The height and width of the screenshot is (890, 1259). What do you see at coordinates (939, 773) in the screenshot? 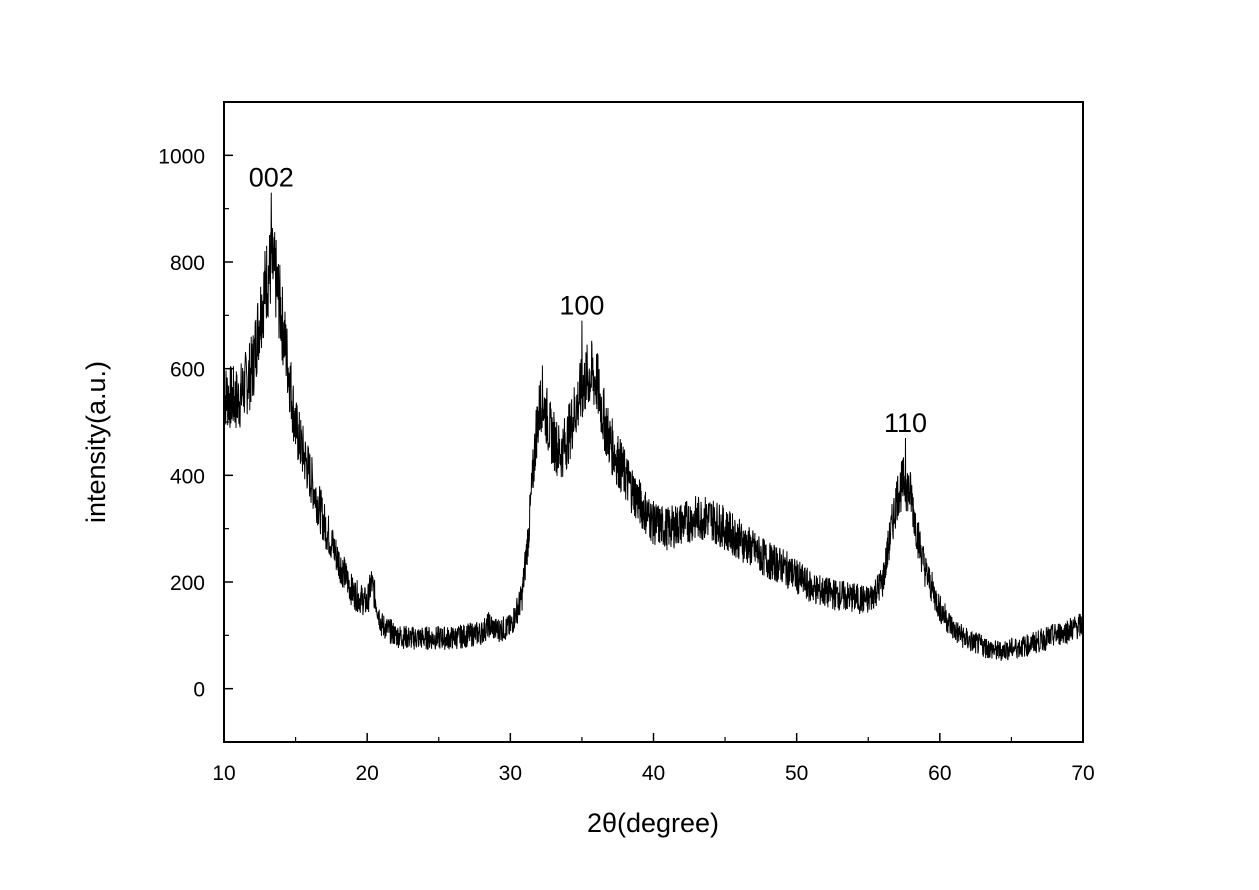
I see `x-tick-label: 60` at bounding box center [939, 773].